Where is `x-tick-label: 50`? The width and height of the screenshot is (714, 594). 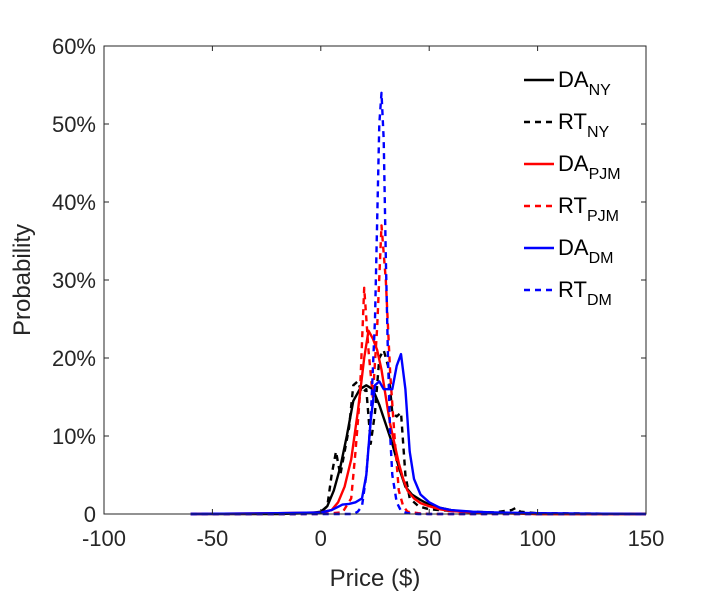 x-tick-label: 50 is located at coordinates (429, 538).